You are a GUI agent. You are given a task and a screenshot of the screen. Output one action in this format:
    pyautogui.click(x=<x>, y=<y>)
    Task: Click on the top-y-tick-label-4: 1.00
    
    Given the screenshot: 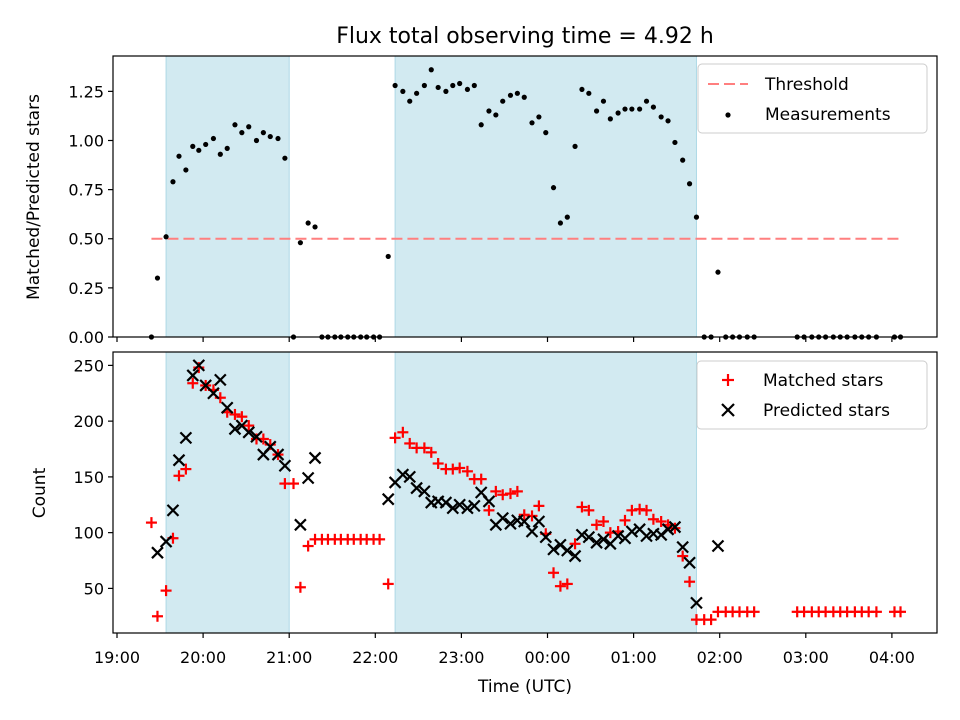 What is the action you would take?
    pyautogui.click(x=86, y=140)
    